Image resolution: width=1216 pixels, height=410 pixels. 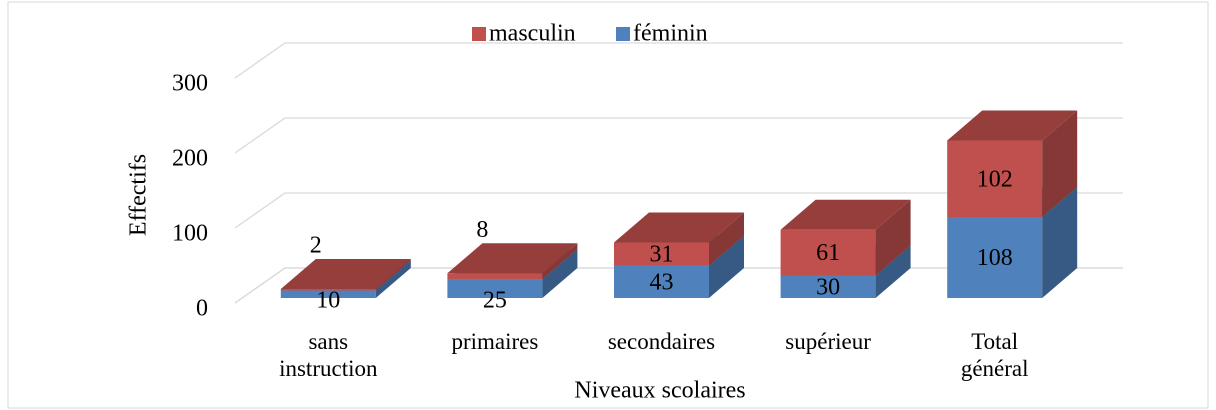 I want to click on x-axis-title: Niveaux scolaires, so click(x=659, y=391).